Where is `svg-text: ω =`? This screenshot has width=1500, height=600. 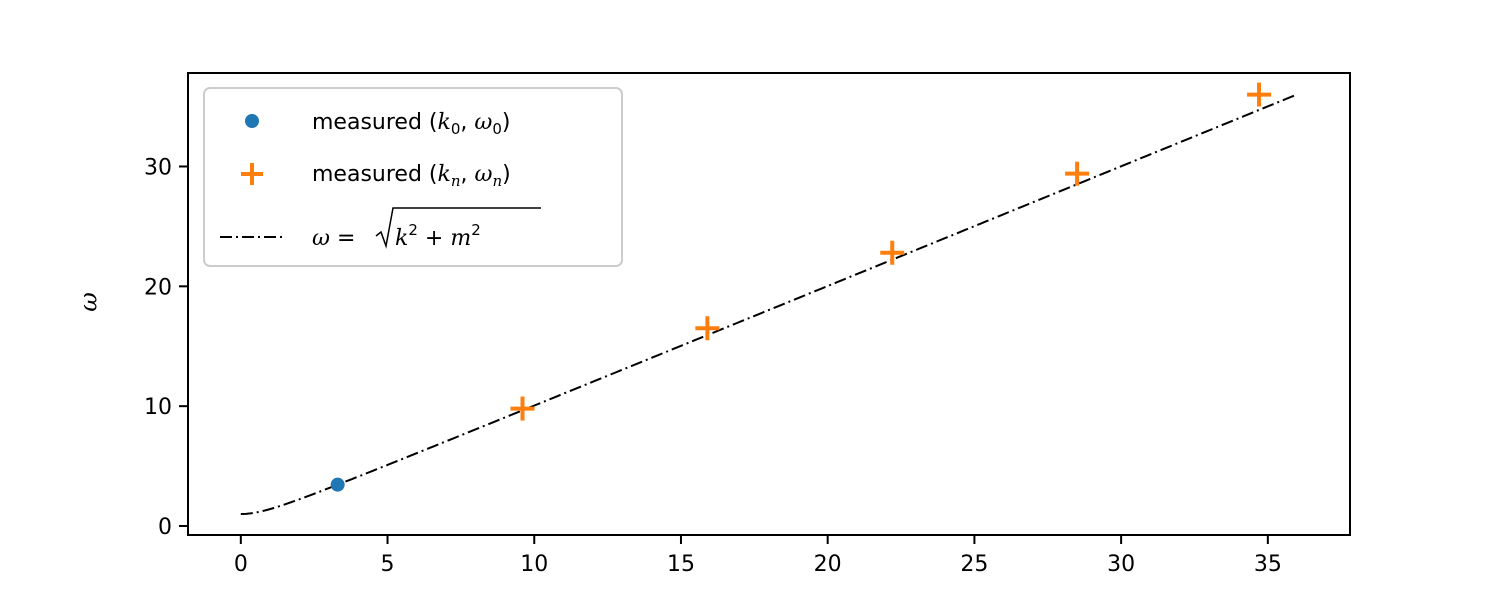 svg-text: ω = is located at coordinates (333, 238).